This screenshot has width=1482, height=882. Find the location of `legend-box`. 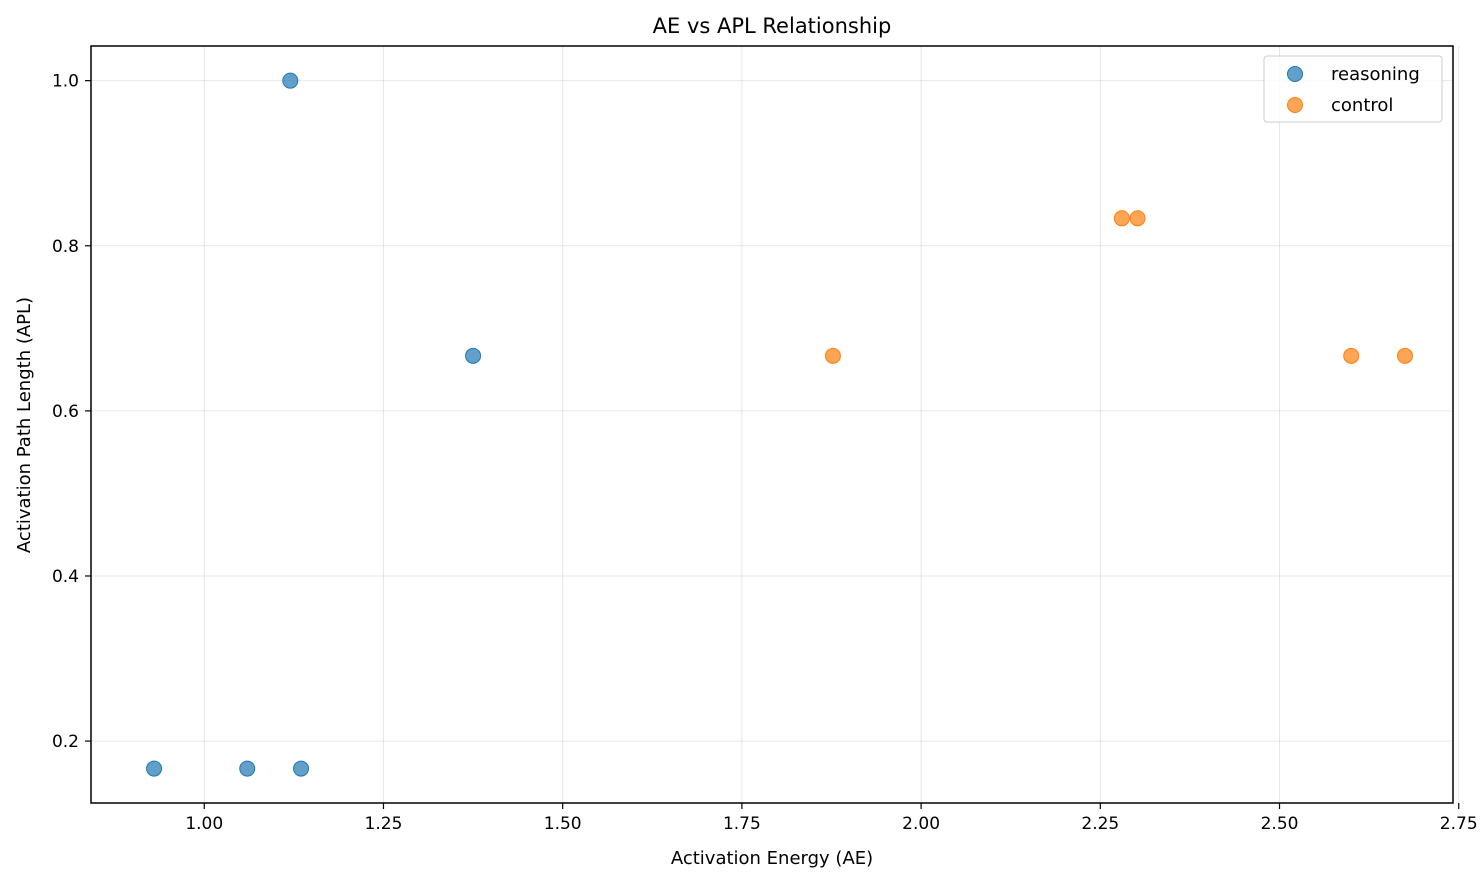

legend-box is located at coordinates (1353, 89).